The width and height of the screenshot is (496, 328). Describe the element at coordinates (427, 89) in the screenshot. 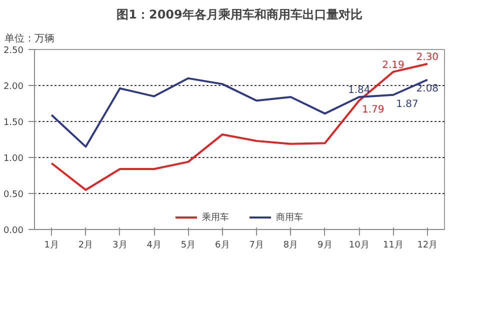

I see `data-label: 2.08` at that location.